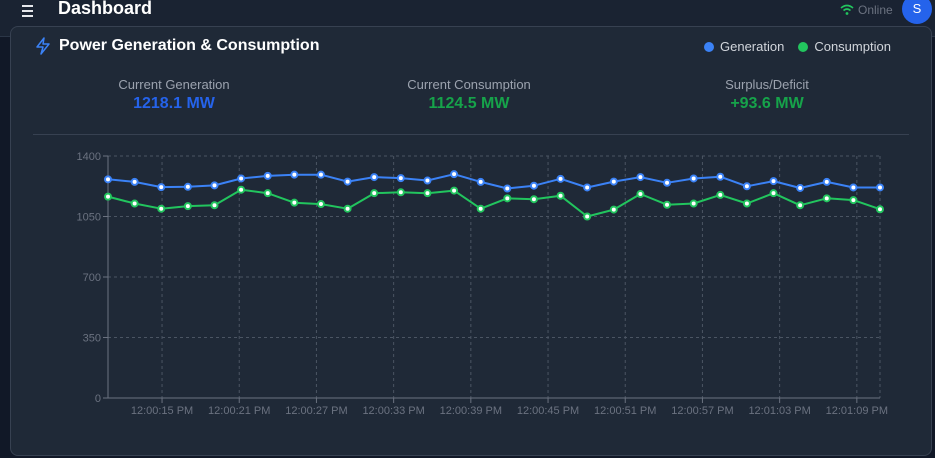  What do you see at coordinates (852, 46) in the screenshot?
I see `legend-label-consumption: Consumption` at bounding box center [852, 46].